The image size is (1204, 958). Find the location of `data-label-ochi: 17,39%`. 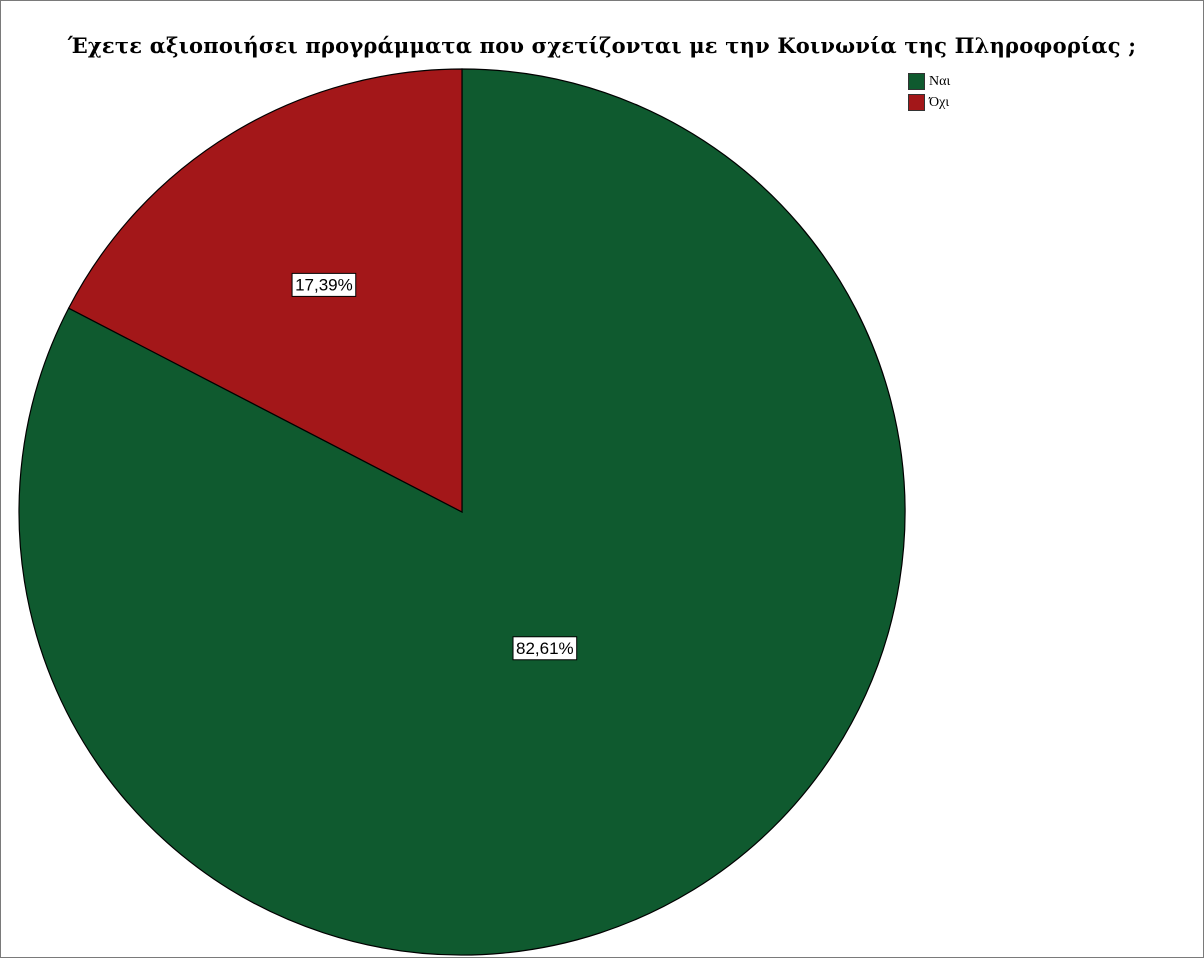

data-label-ochi: 17,39% is located at coordinates (324, 284).